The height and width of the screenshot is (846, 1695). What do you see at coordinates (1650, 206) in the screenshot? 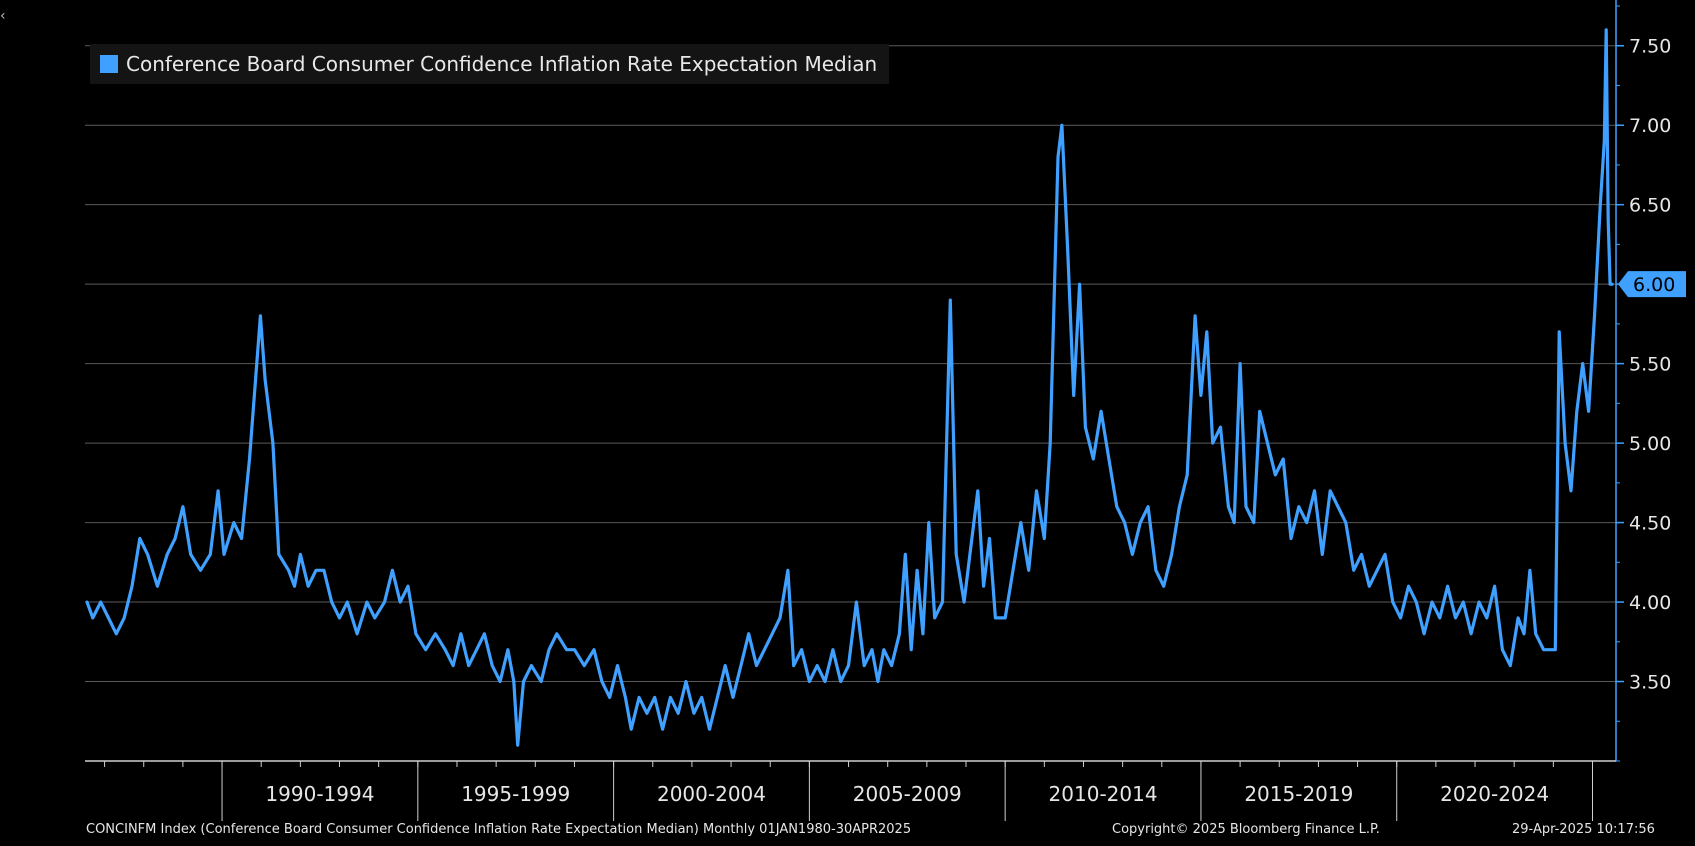
I see `y-tick-label: 6.50` at bounding box center [1650, 206].